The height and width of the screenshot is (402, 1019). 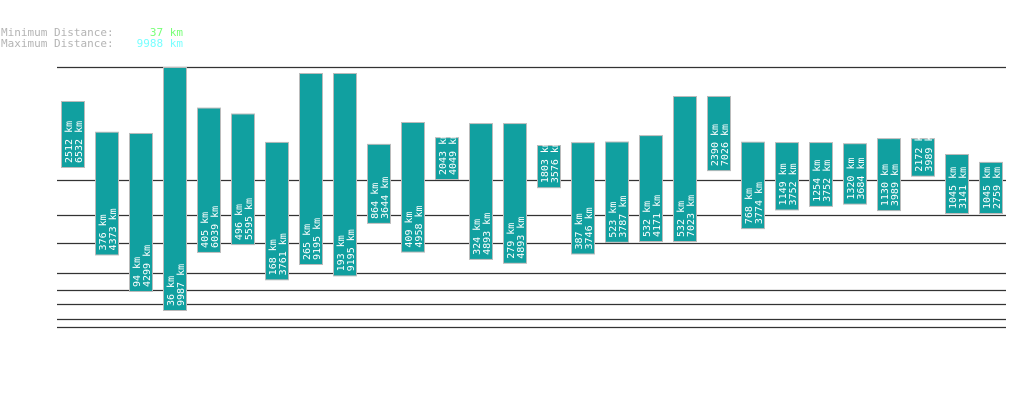 I want to click on range-bar: 2043 km 4049 km, so click(x=447, y=157).